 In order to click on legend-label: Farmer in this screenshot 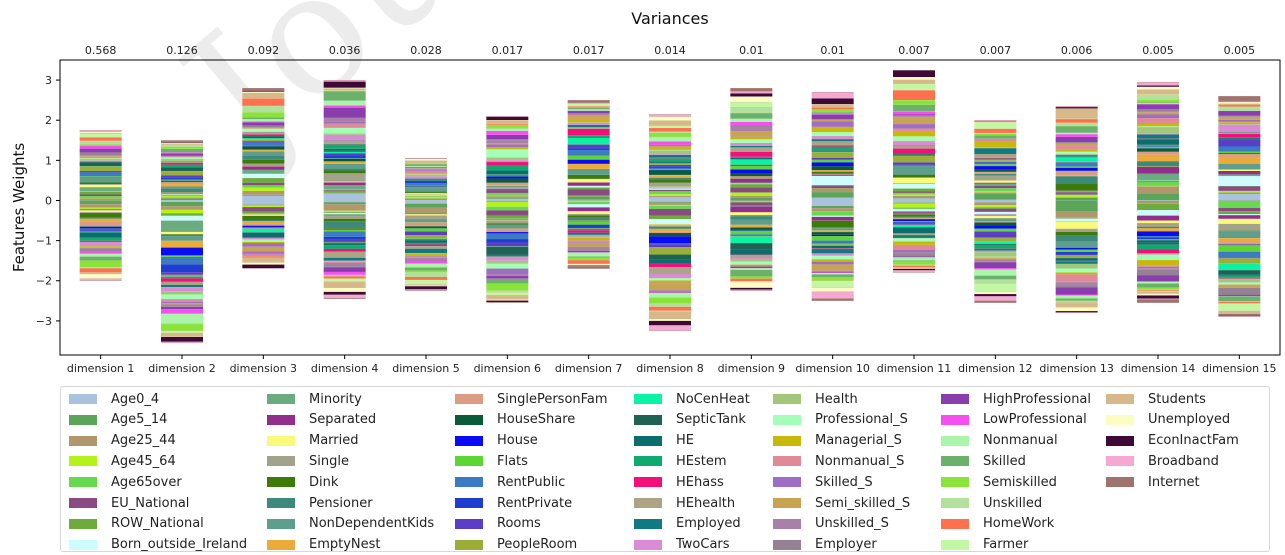, I will do `click(1006, 545)`.